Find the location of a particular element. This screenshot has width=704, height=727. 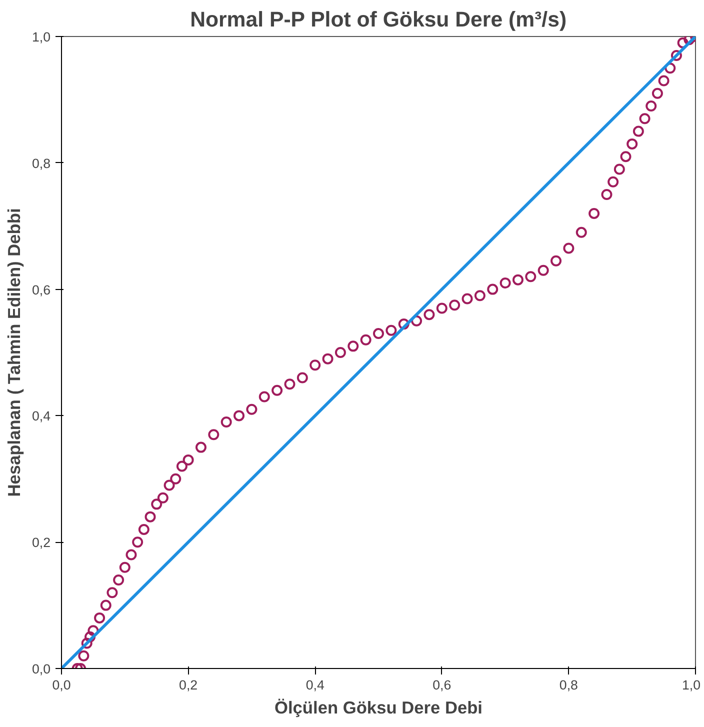

x-tick-label: 0,2 is located at coordinates (188, 685).